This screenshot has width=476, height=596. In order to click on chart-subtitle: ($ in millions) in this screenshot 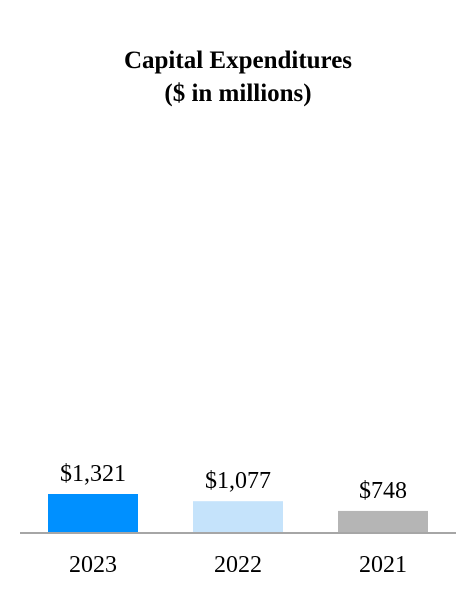, I will do `click(238, 93)`.